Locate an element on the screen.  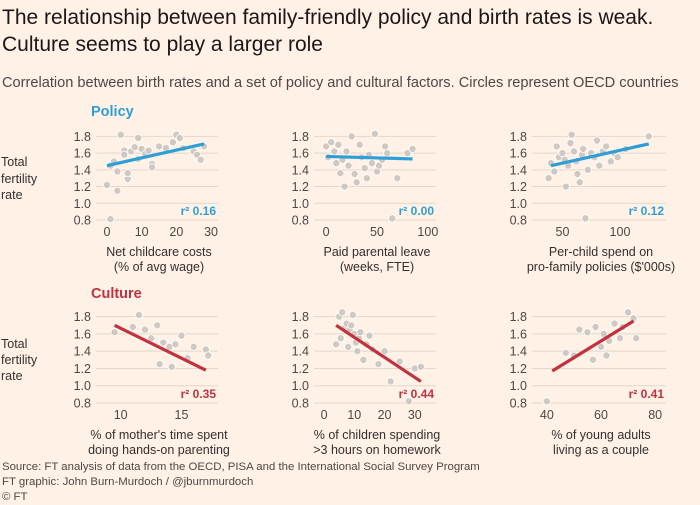
panel-4-ytick-label: 1.2 is located at coordinates (82, 369).